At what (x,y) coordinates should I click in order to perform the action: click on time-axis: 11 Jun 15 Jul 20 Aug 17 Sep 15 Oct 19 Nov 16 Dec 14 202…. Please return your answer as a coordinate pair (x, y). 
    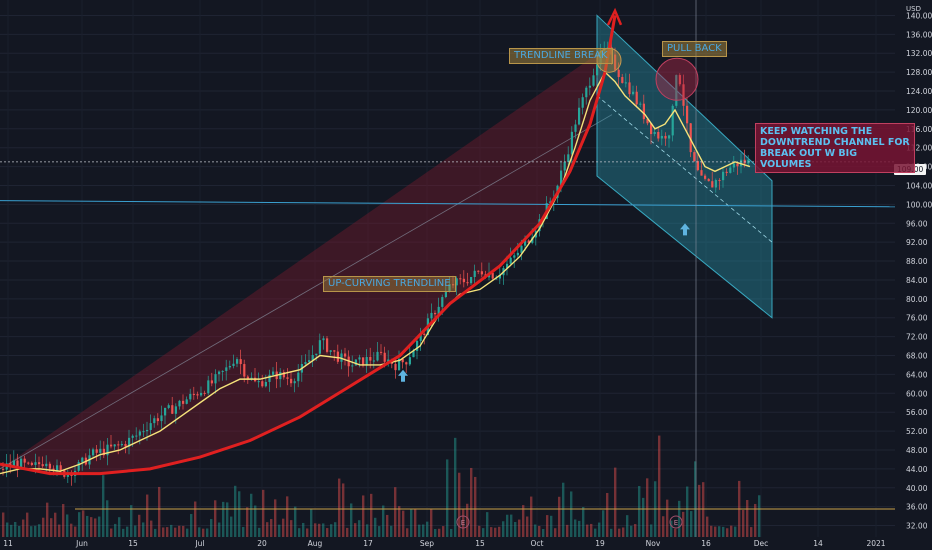
    Looking at the image, I should click on (466, 543).